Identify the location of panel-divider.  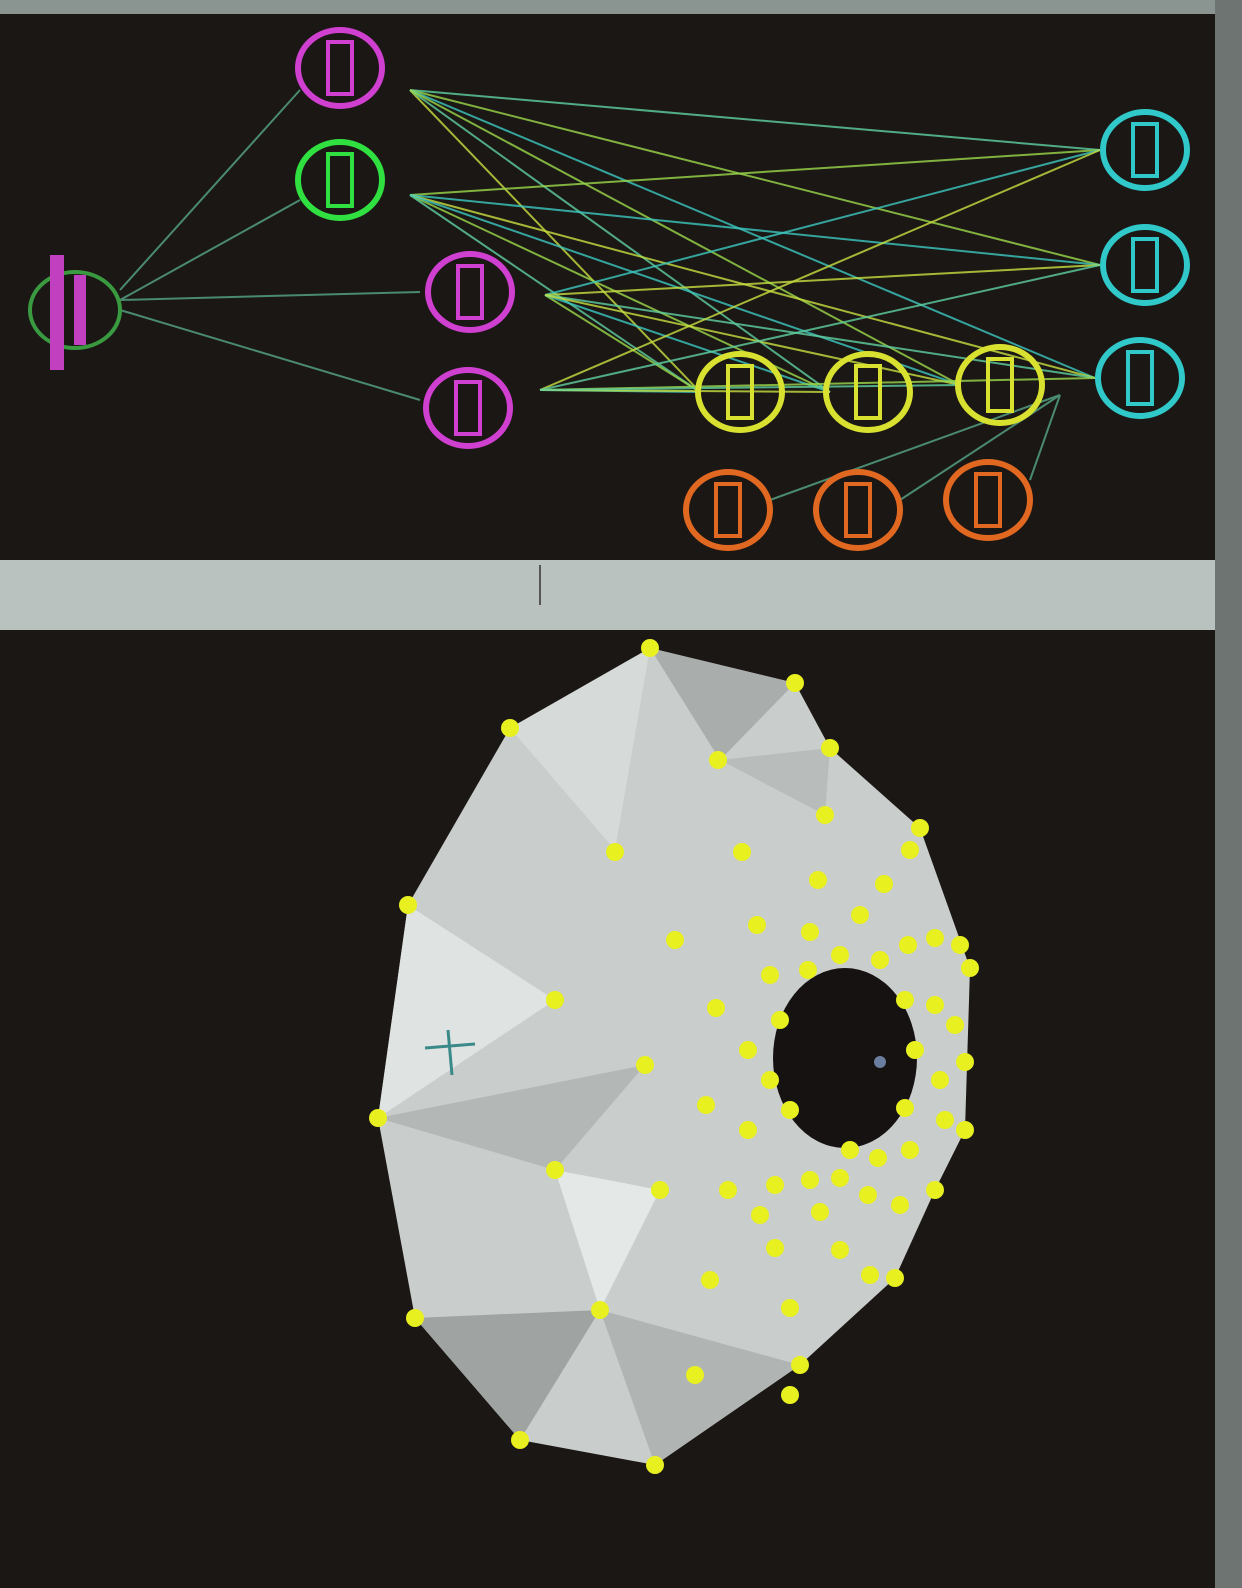
(607, 595).